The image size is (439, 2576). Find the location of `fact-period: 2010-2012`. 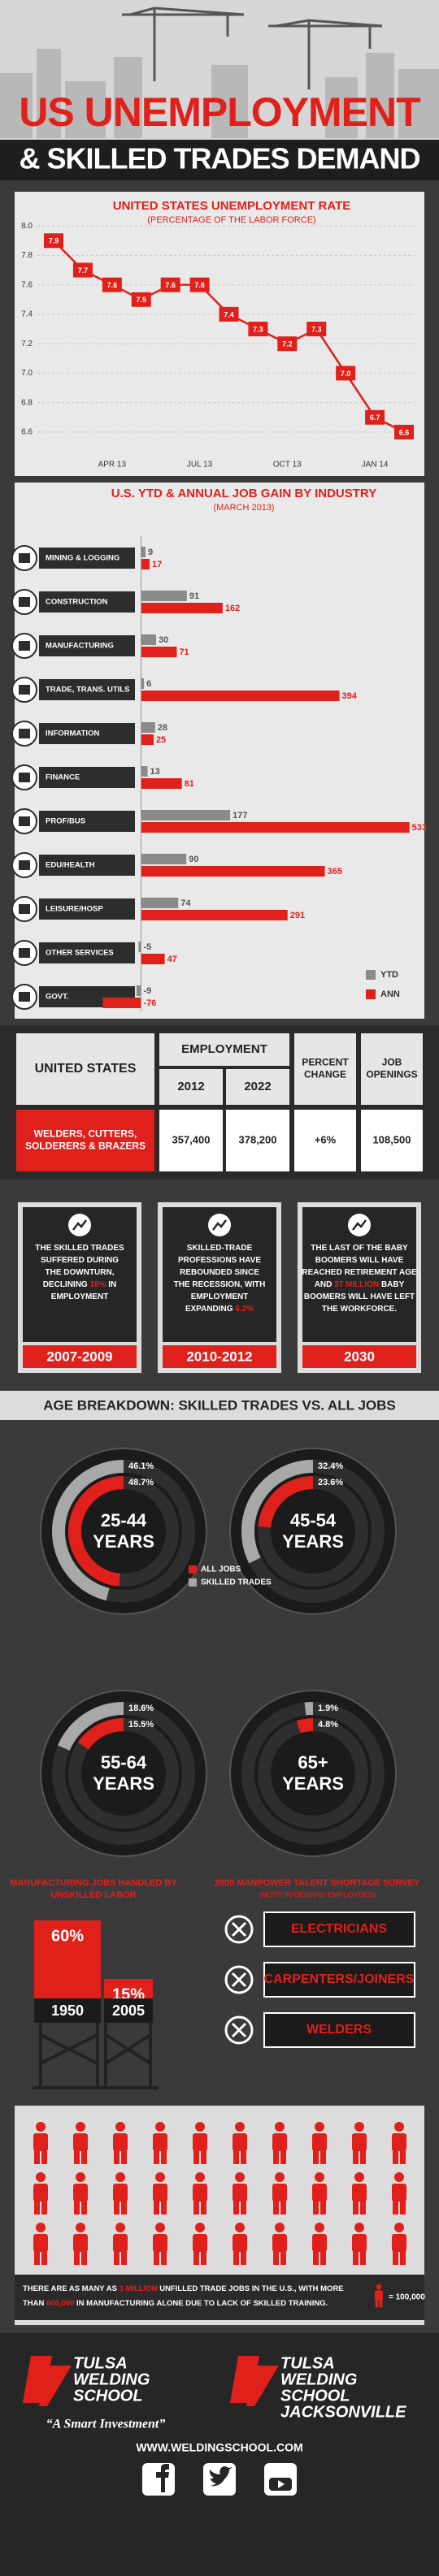

fact-period: 2010-2012 is located at coordinates (219, 1356).